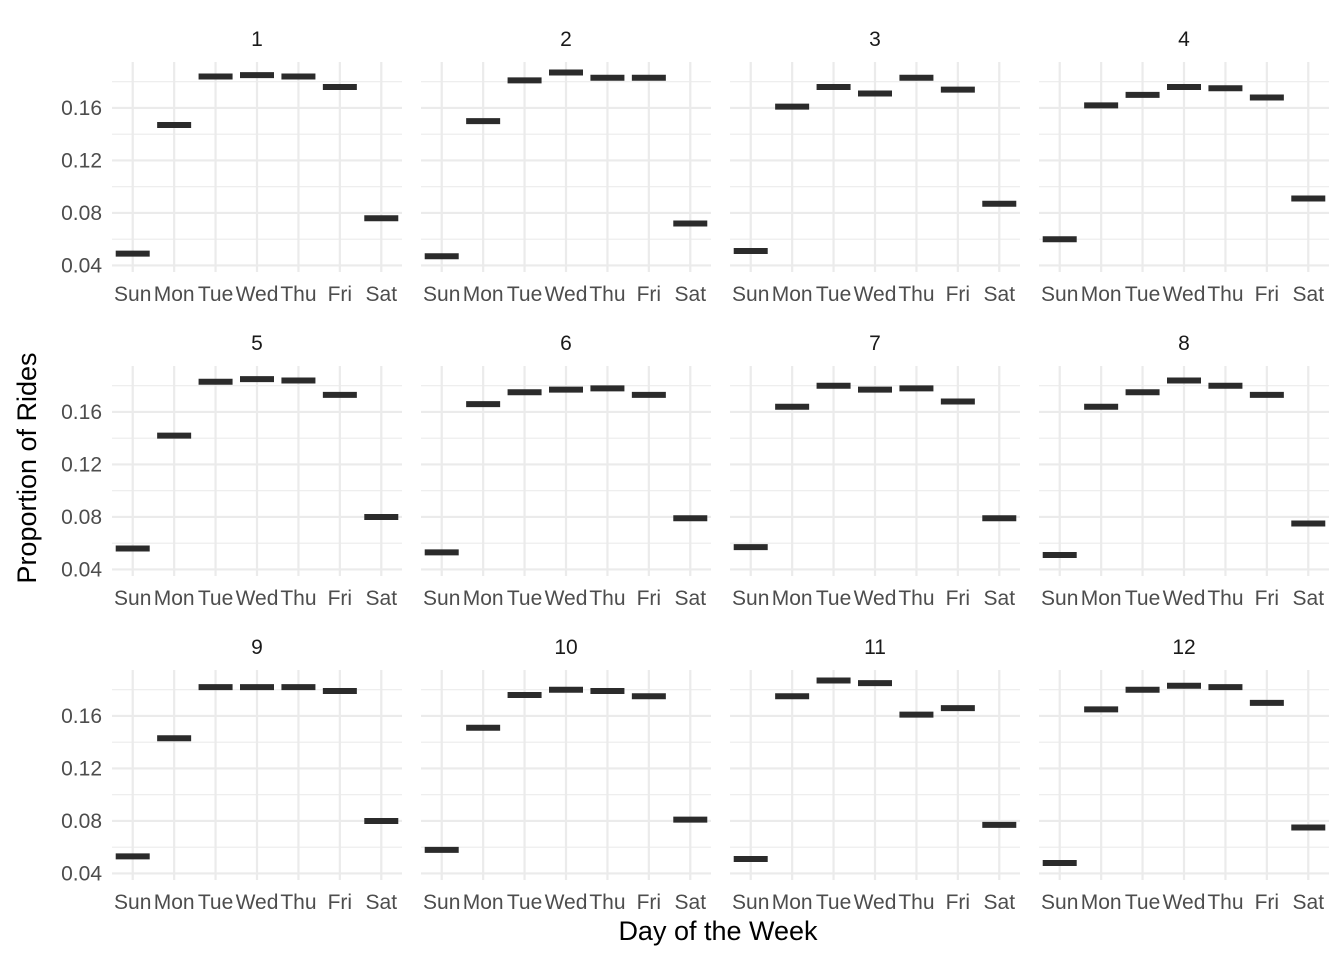 This screenshot has width=1344, height=960. What do you see at coordinates (875, 39) in the screenshot?
I see `facet-label: 3` at bounding box center [875, 39].